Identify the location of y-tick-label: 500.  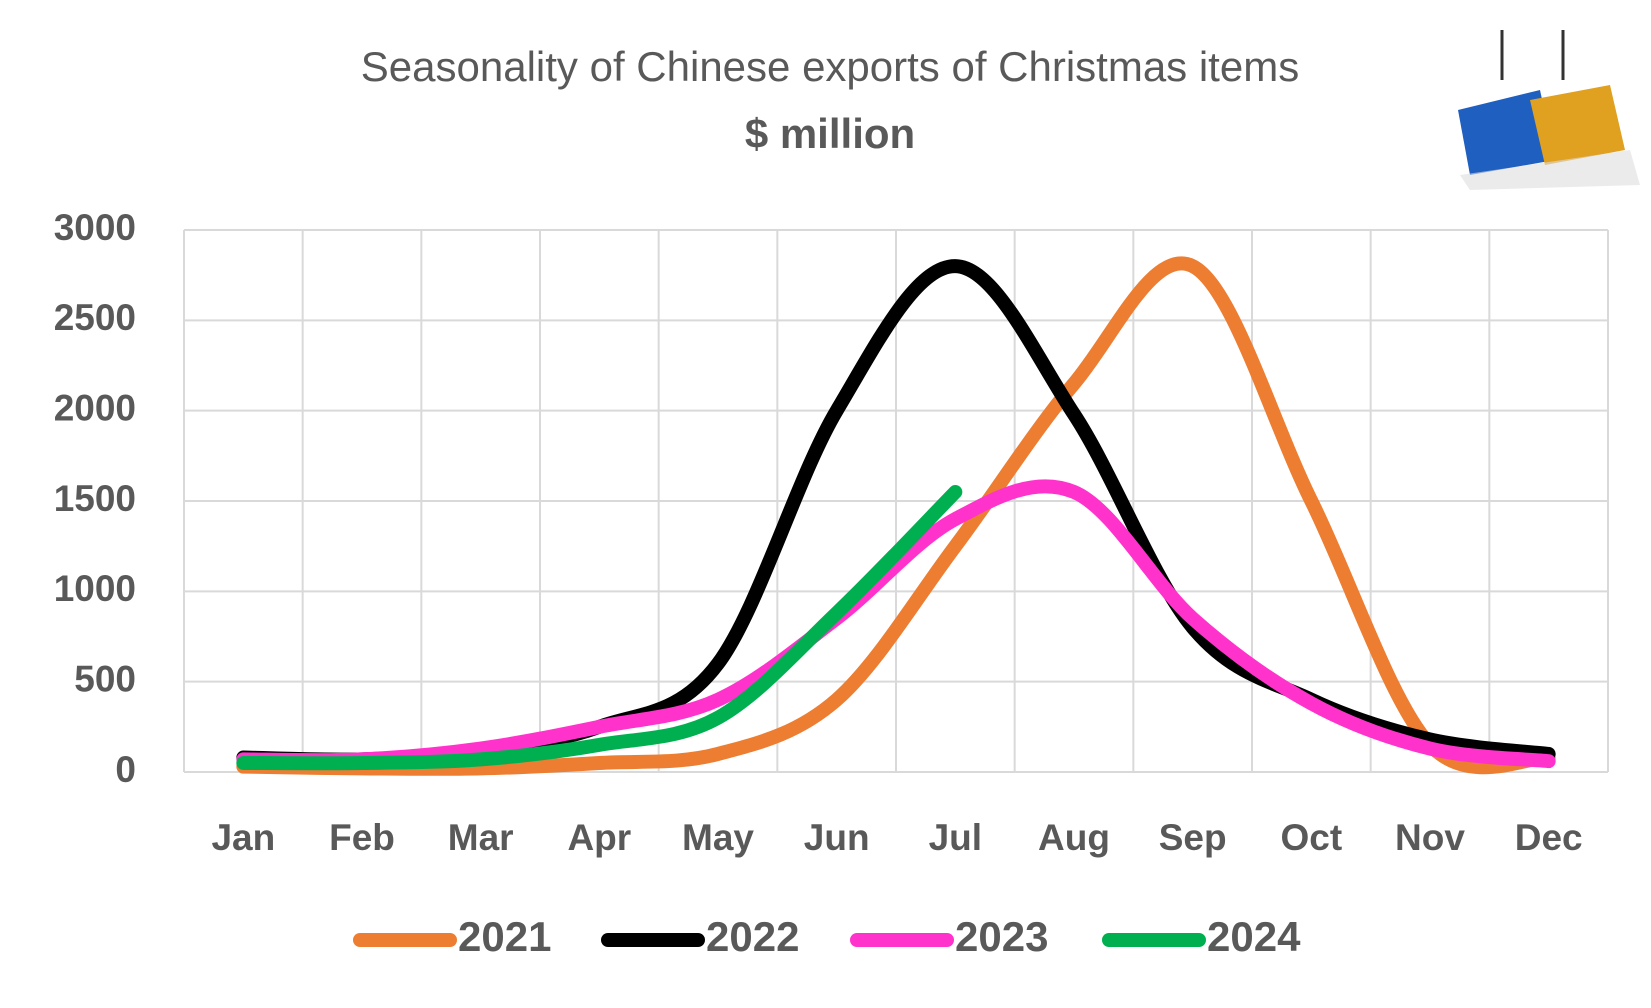
(105, 678).